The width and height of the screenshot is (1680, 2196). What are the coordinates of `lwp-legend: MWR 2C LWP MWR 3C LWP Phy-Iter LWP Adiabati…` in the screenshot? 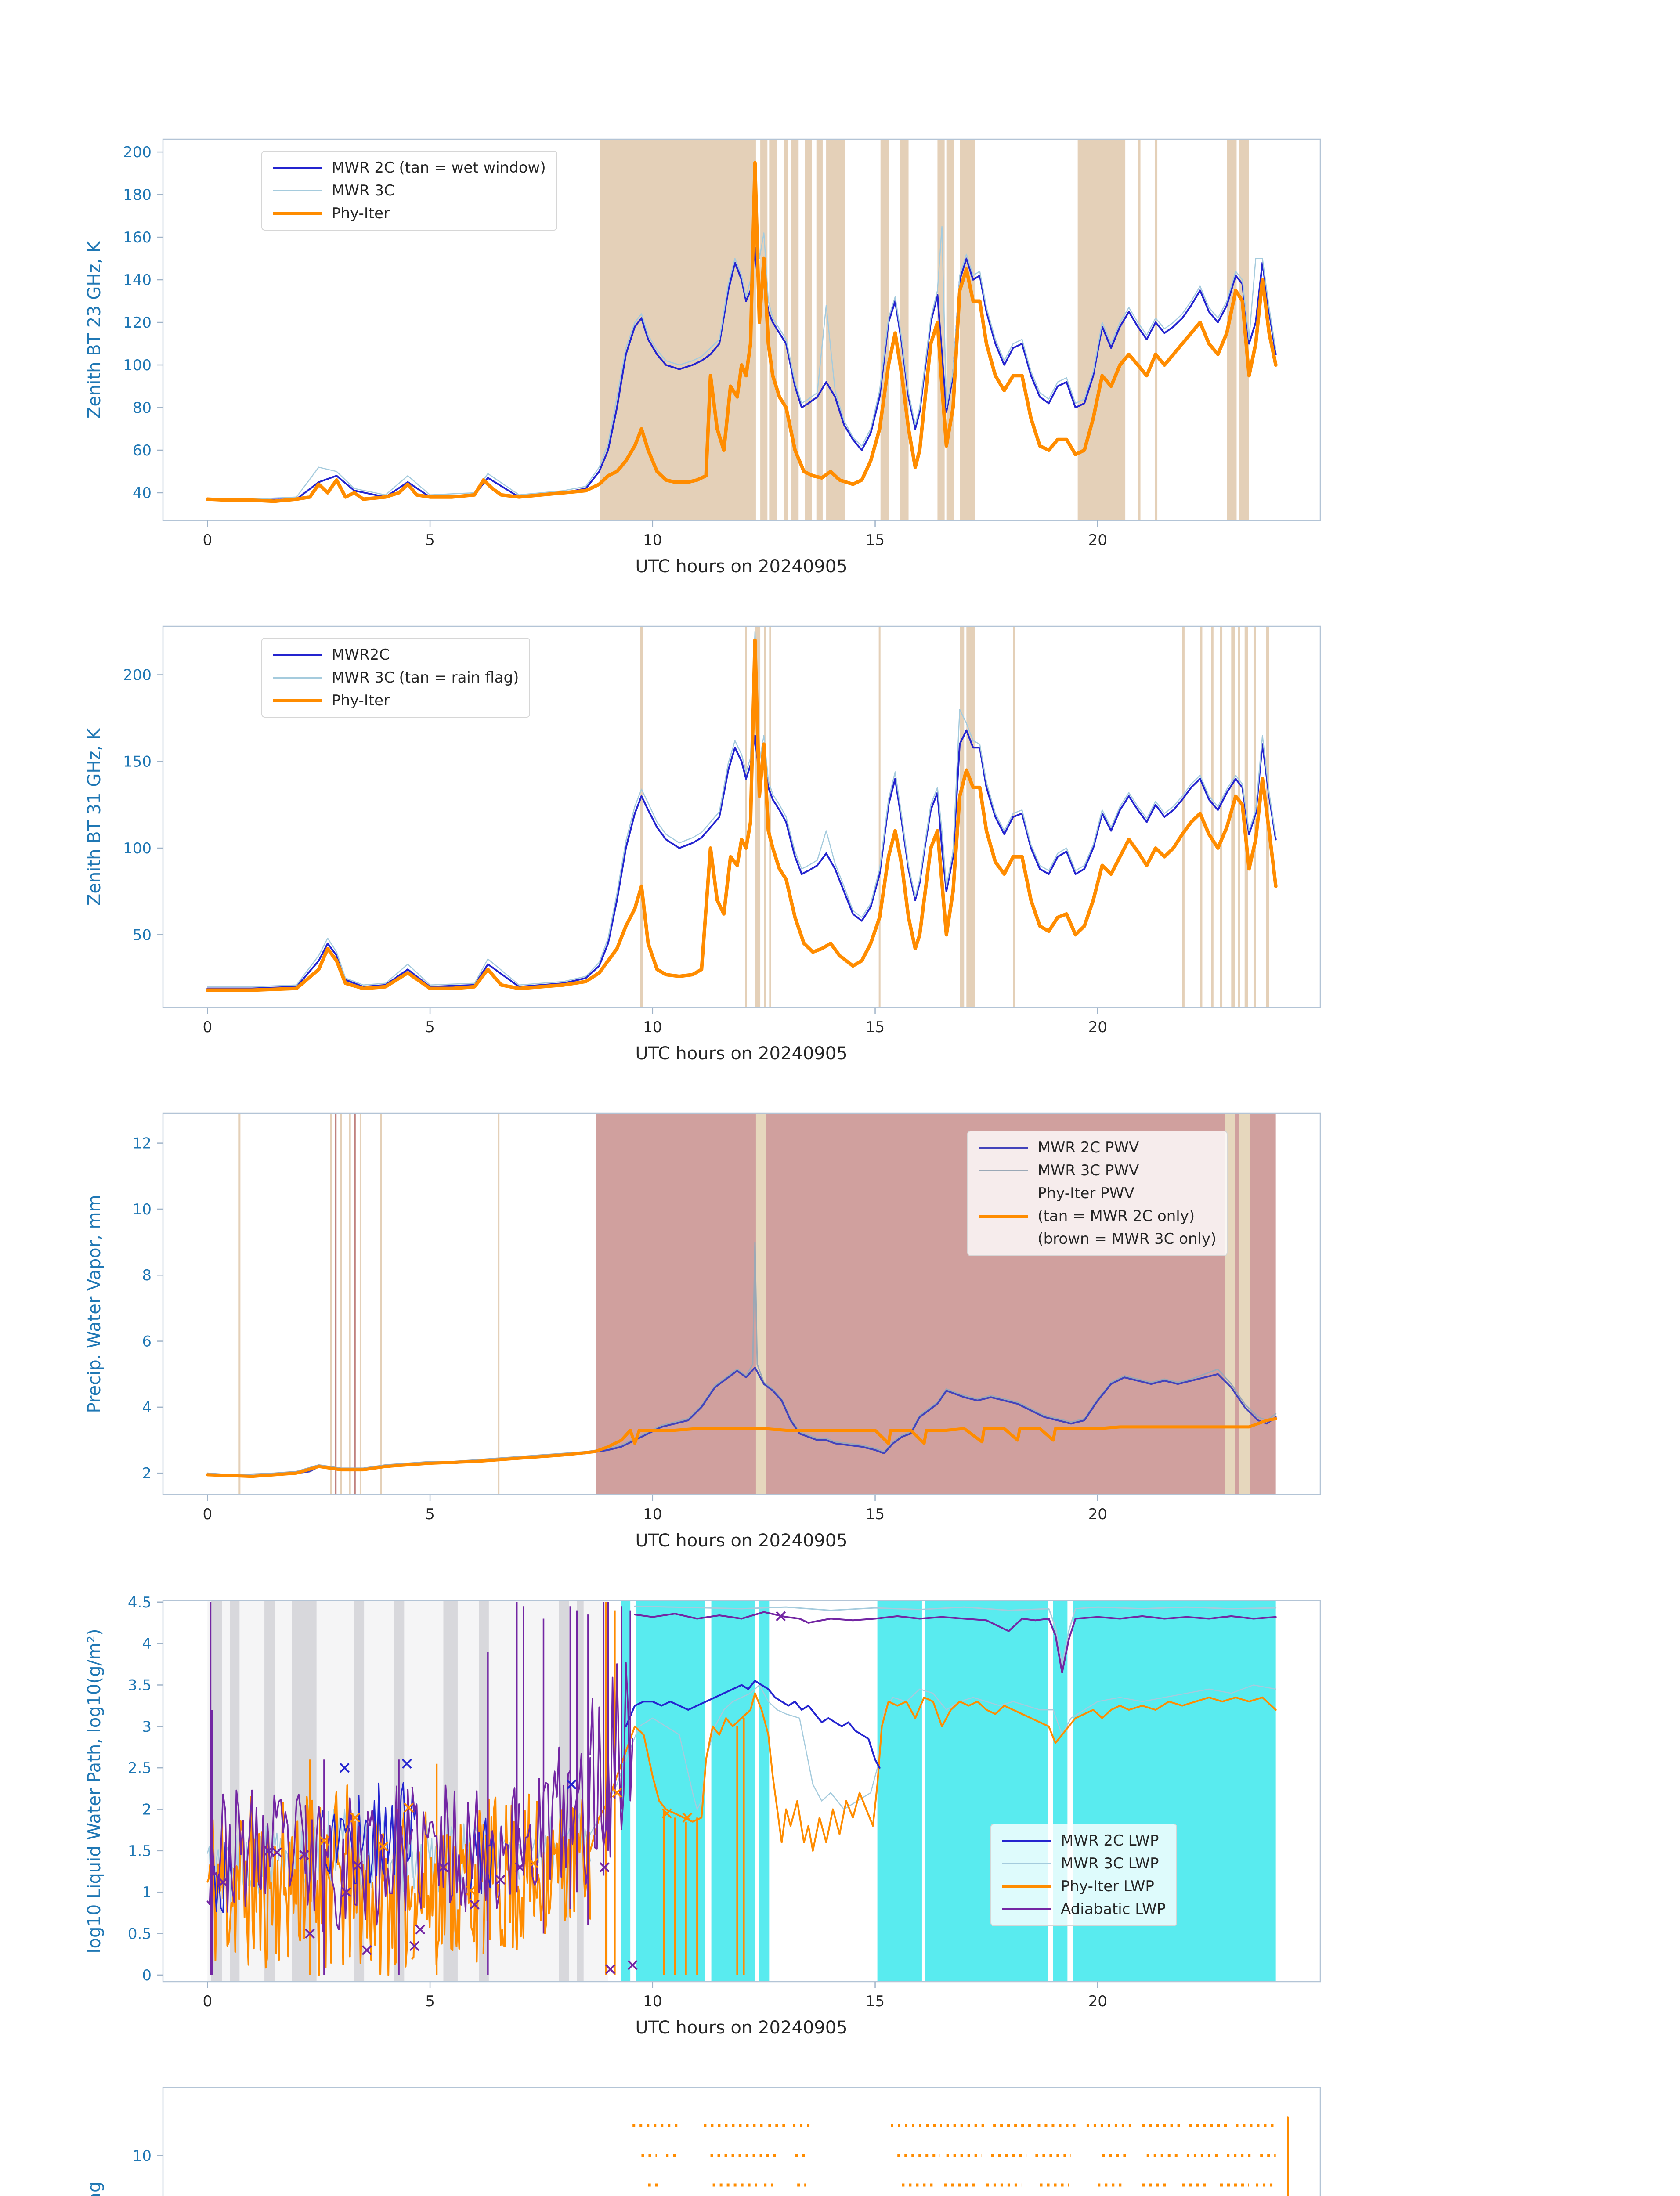 It's located at (1084, 1874).